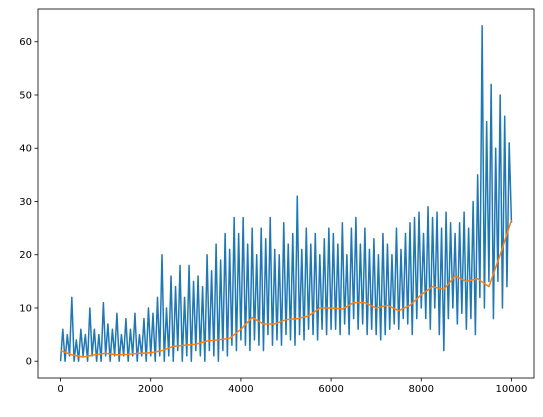 Image resolution: width=543 pixels, height=417 pixels. What do you see at coordinates (240, 389) in the screenshot?
I see `x-tick-label: 4000` at bounding box center [240, 389].